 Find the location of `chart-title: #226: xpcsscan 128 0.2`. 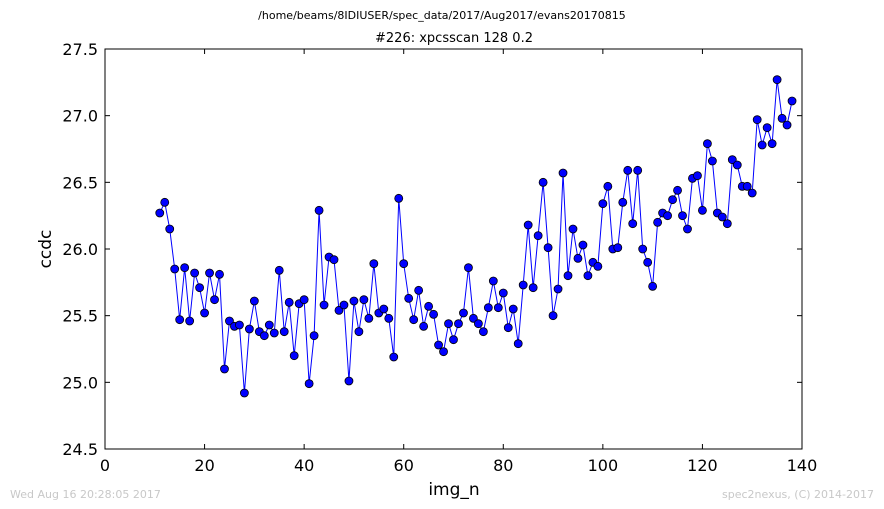

chart-title: #226: xpcsscan 128 0.2 is located at coordinates (454, 38).